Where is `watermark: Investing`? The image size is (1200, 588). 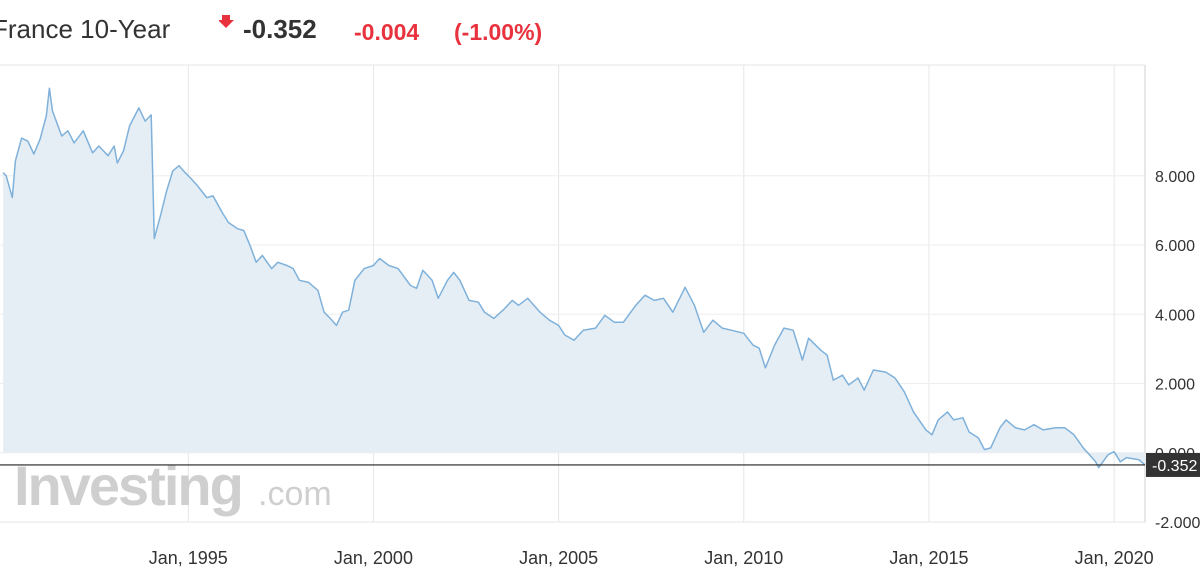 watermark: Investing is located at coordinates (128, 485).